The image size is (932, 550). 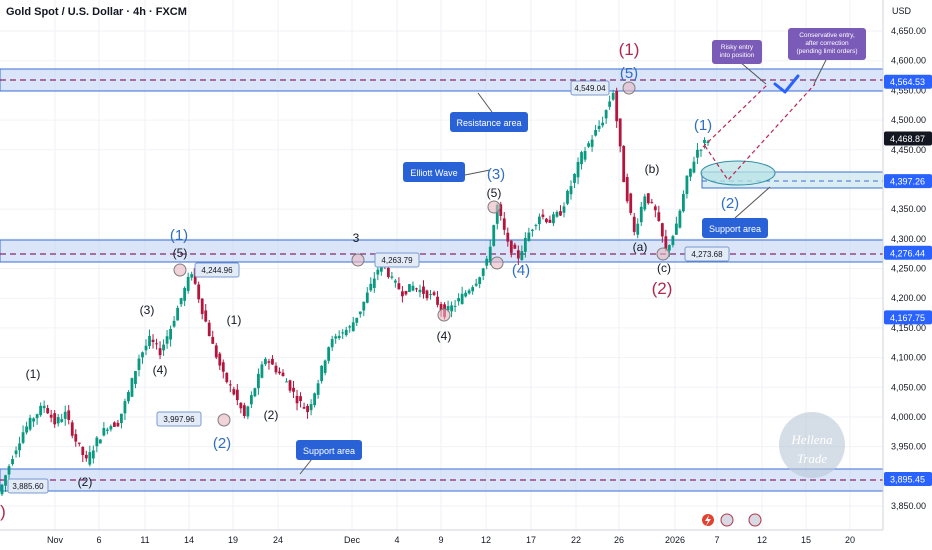 What do you see at coordinates (234, 320) in the screenshot?
I see `wave-mid-1: (1)` at bounding box center [234, 320].